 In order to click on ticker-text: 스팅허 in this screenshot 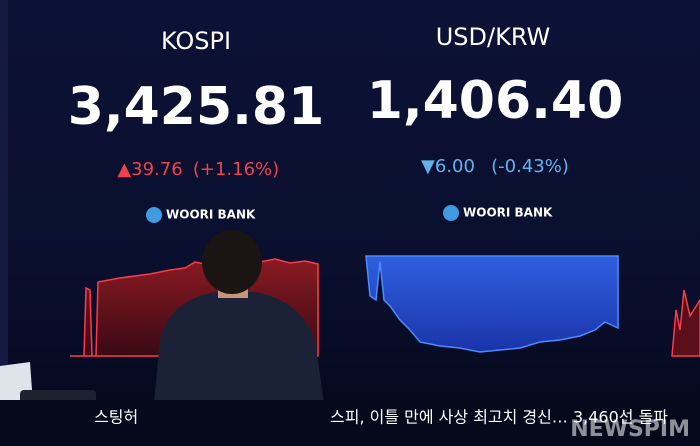, I will do `click(116, 417)`.